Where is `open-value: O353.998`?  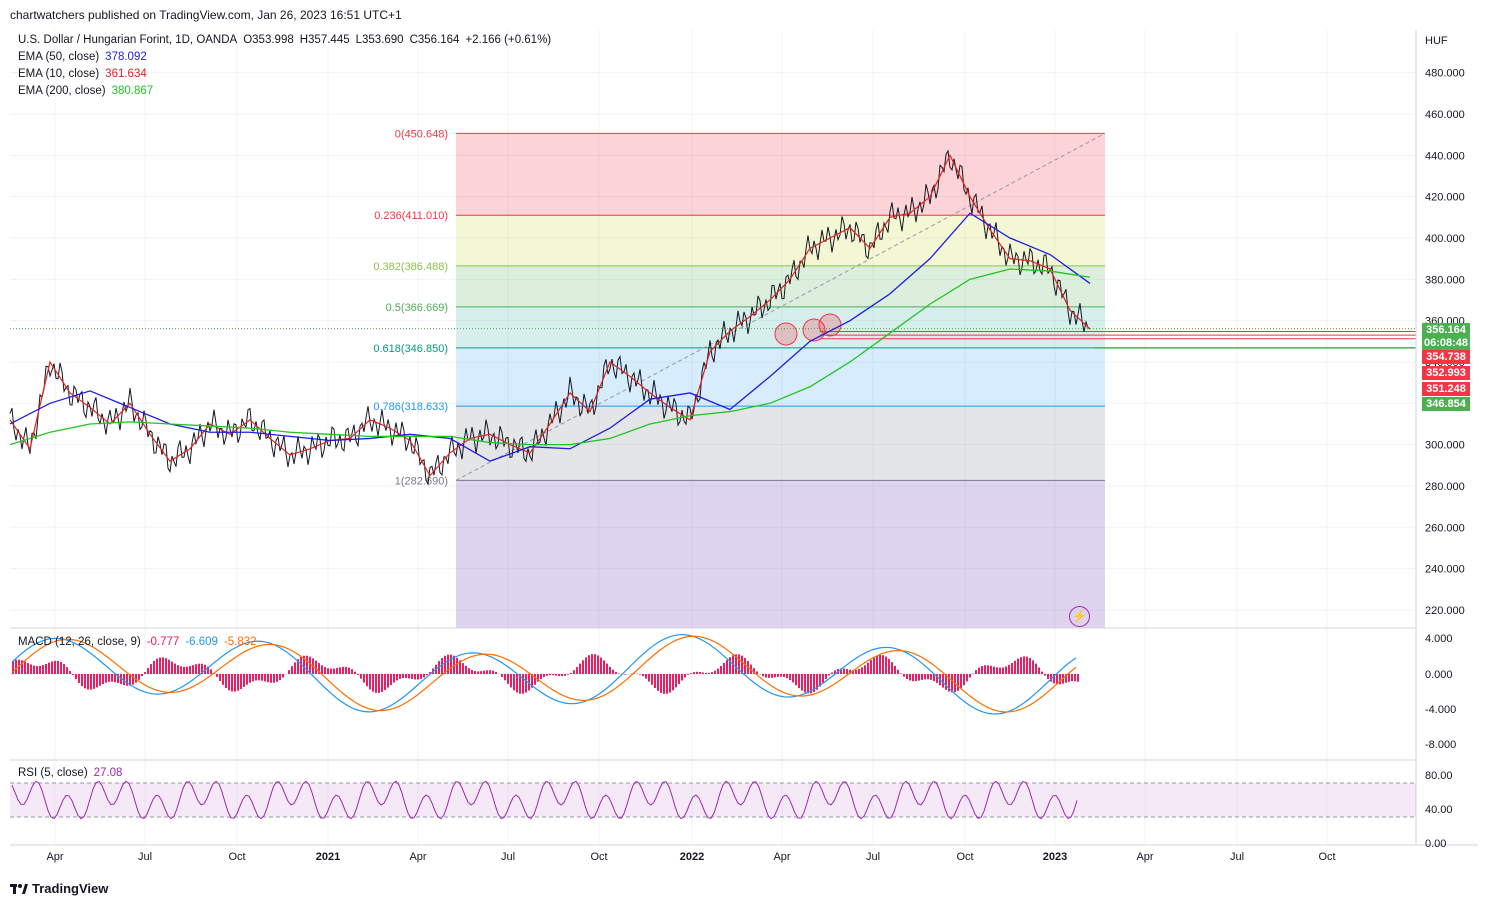
open-value: O353.998 is located at coordinates (268, 40).